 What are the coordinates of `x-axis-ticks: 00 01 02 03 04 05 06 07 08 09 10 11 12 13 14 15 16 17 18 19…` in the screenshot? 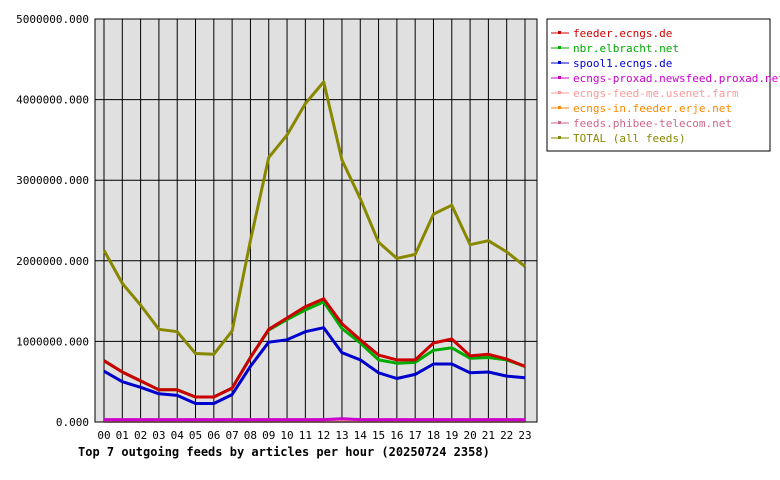 It's located at (314, 435).